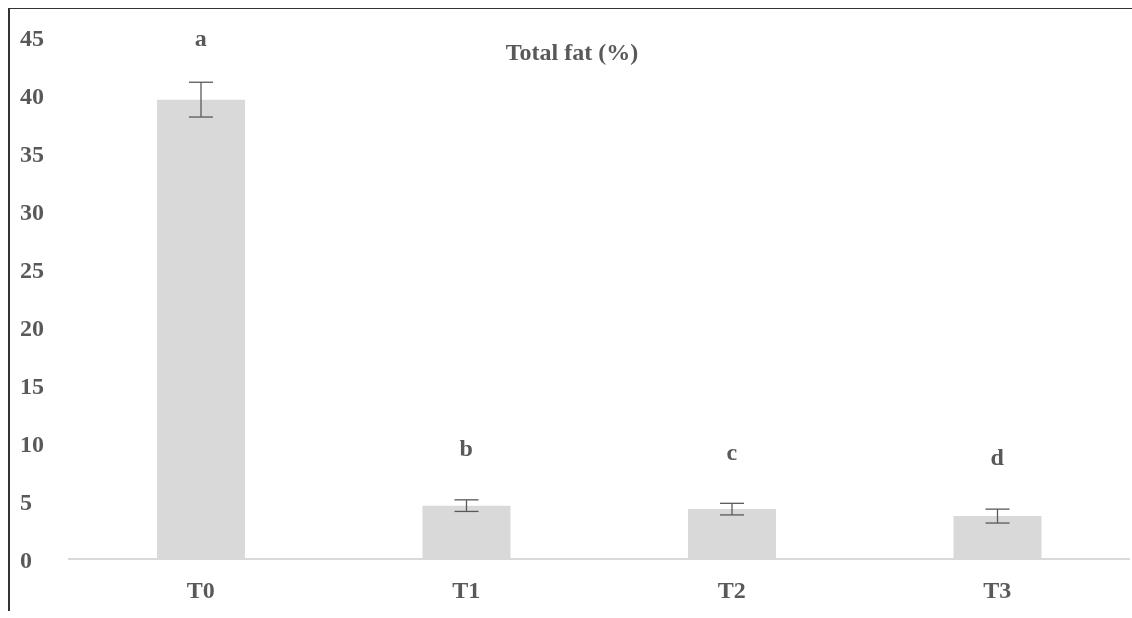 Image resolution: width=1132 pixels, height=618 pixels. Describe the element at coordinates (997, 590) in the screenshot. I see `x-tick-label: T3` at that location.